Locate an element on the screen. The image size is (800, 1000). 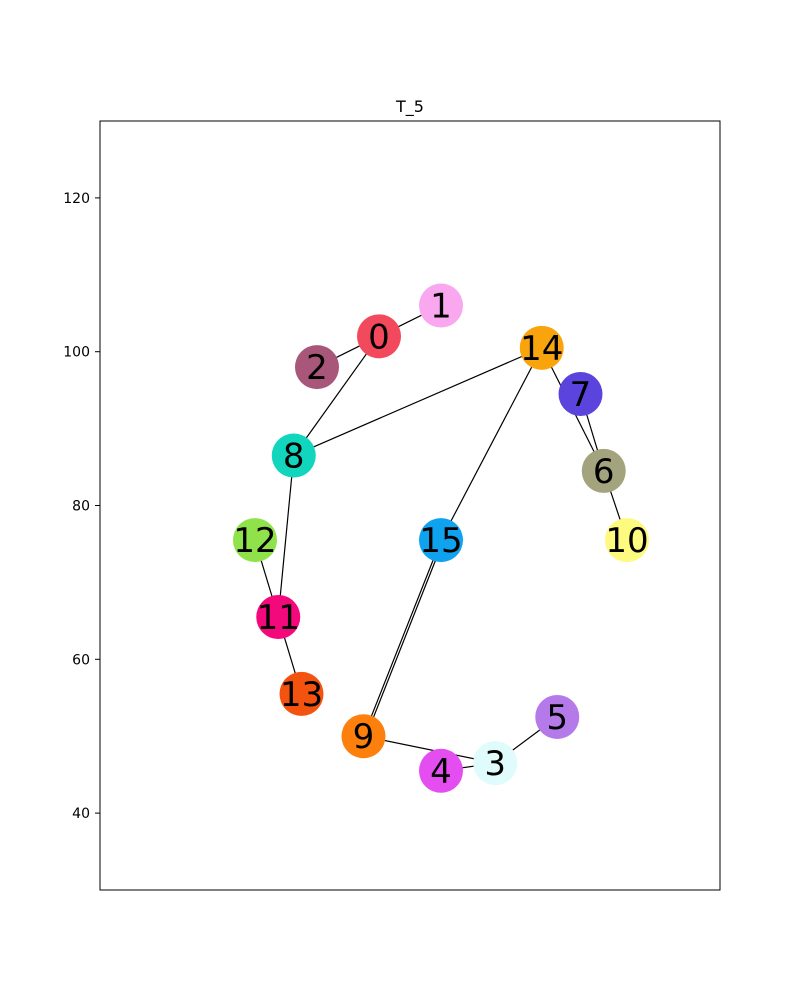
node-label-14: 14 is located at coordinates (541, 349).